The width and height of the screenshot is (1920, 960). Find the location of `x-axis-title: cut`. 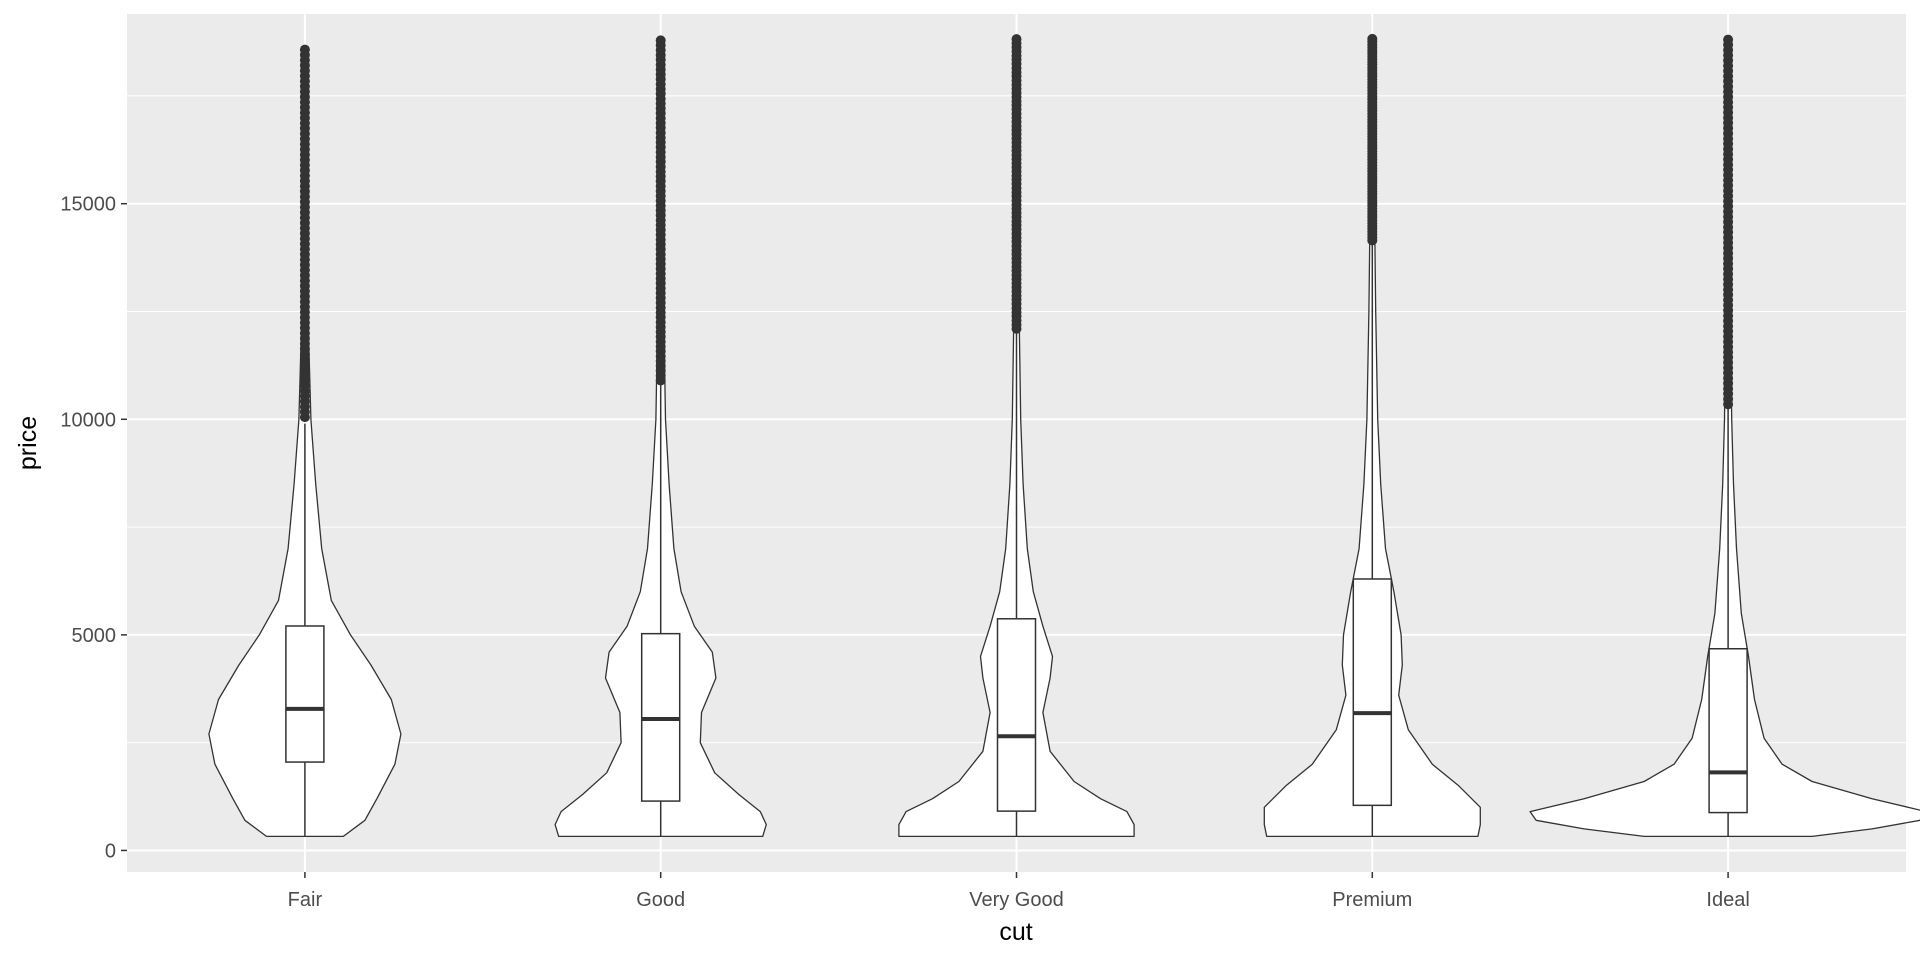

x-axis-title: cut is located at coordinates (1015, 932).